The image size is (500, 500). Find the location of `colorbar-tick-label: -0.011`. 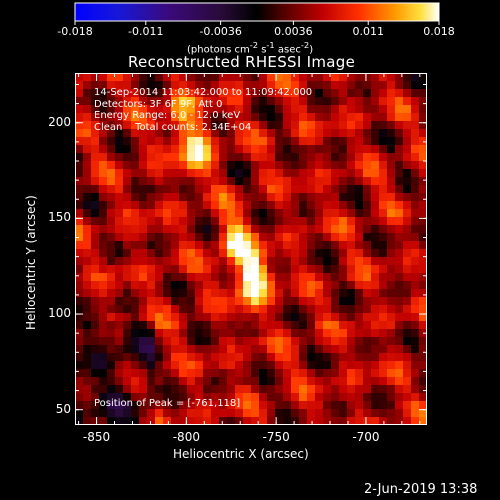

colorbar-tick-label: -0.011 is located at coordinates (146, 31).